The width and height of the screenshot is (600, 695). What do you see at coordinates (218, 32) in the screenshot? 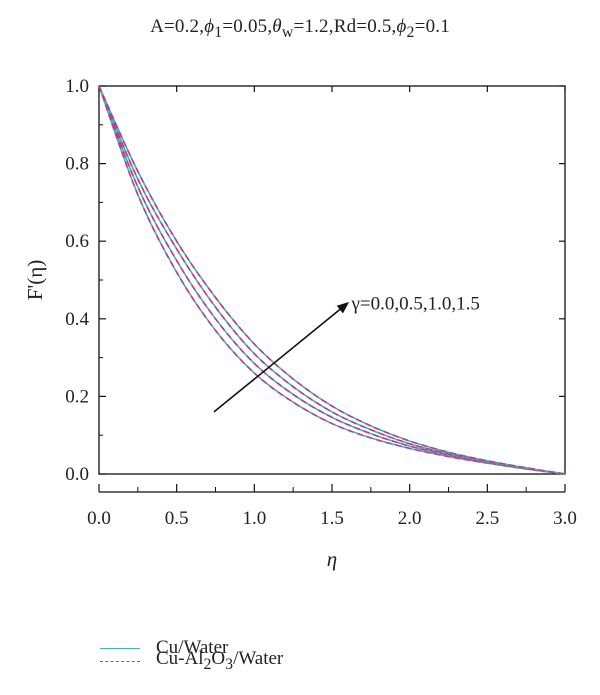
I see `title-subscript: 1` at bounding box center [218, 32].